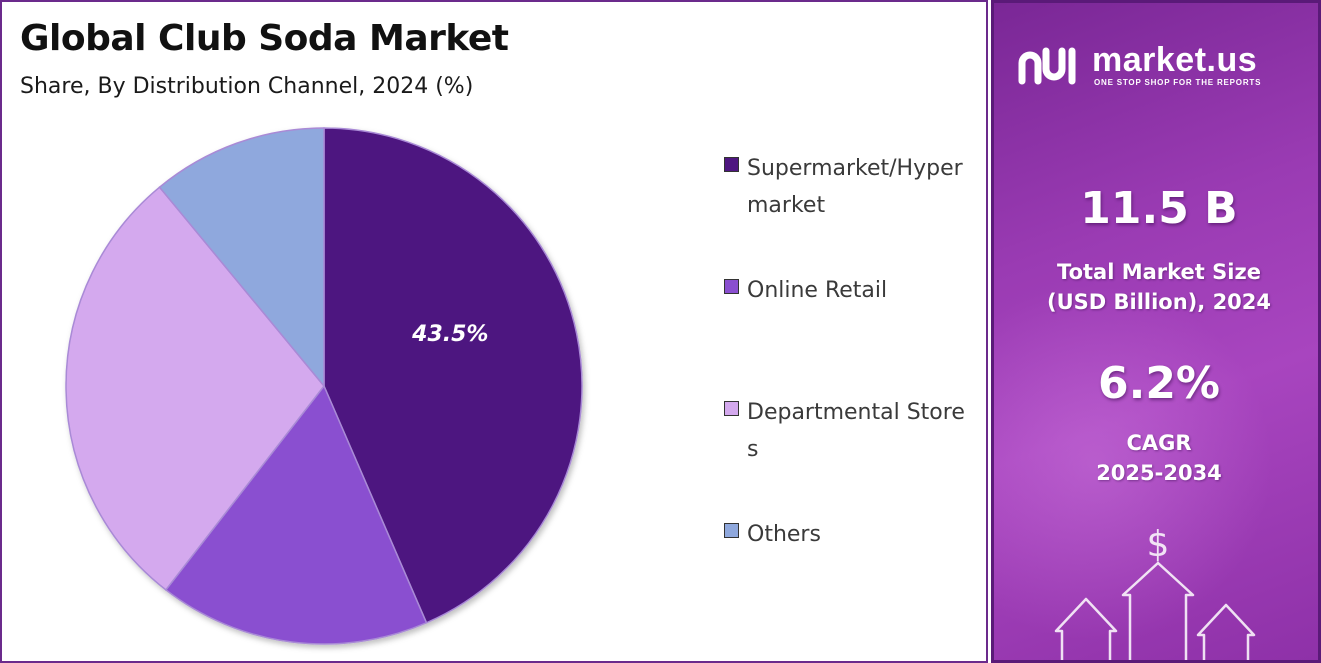 The height and width of the screenshot is (663, 1321). What do you see at coordinates (247, 86) in the screenshot?
I see `chart-subtitle: Share, By Distribution Channel, 2024 (%)` at bounding box center [247, 86].